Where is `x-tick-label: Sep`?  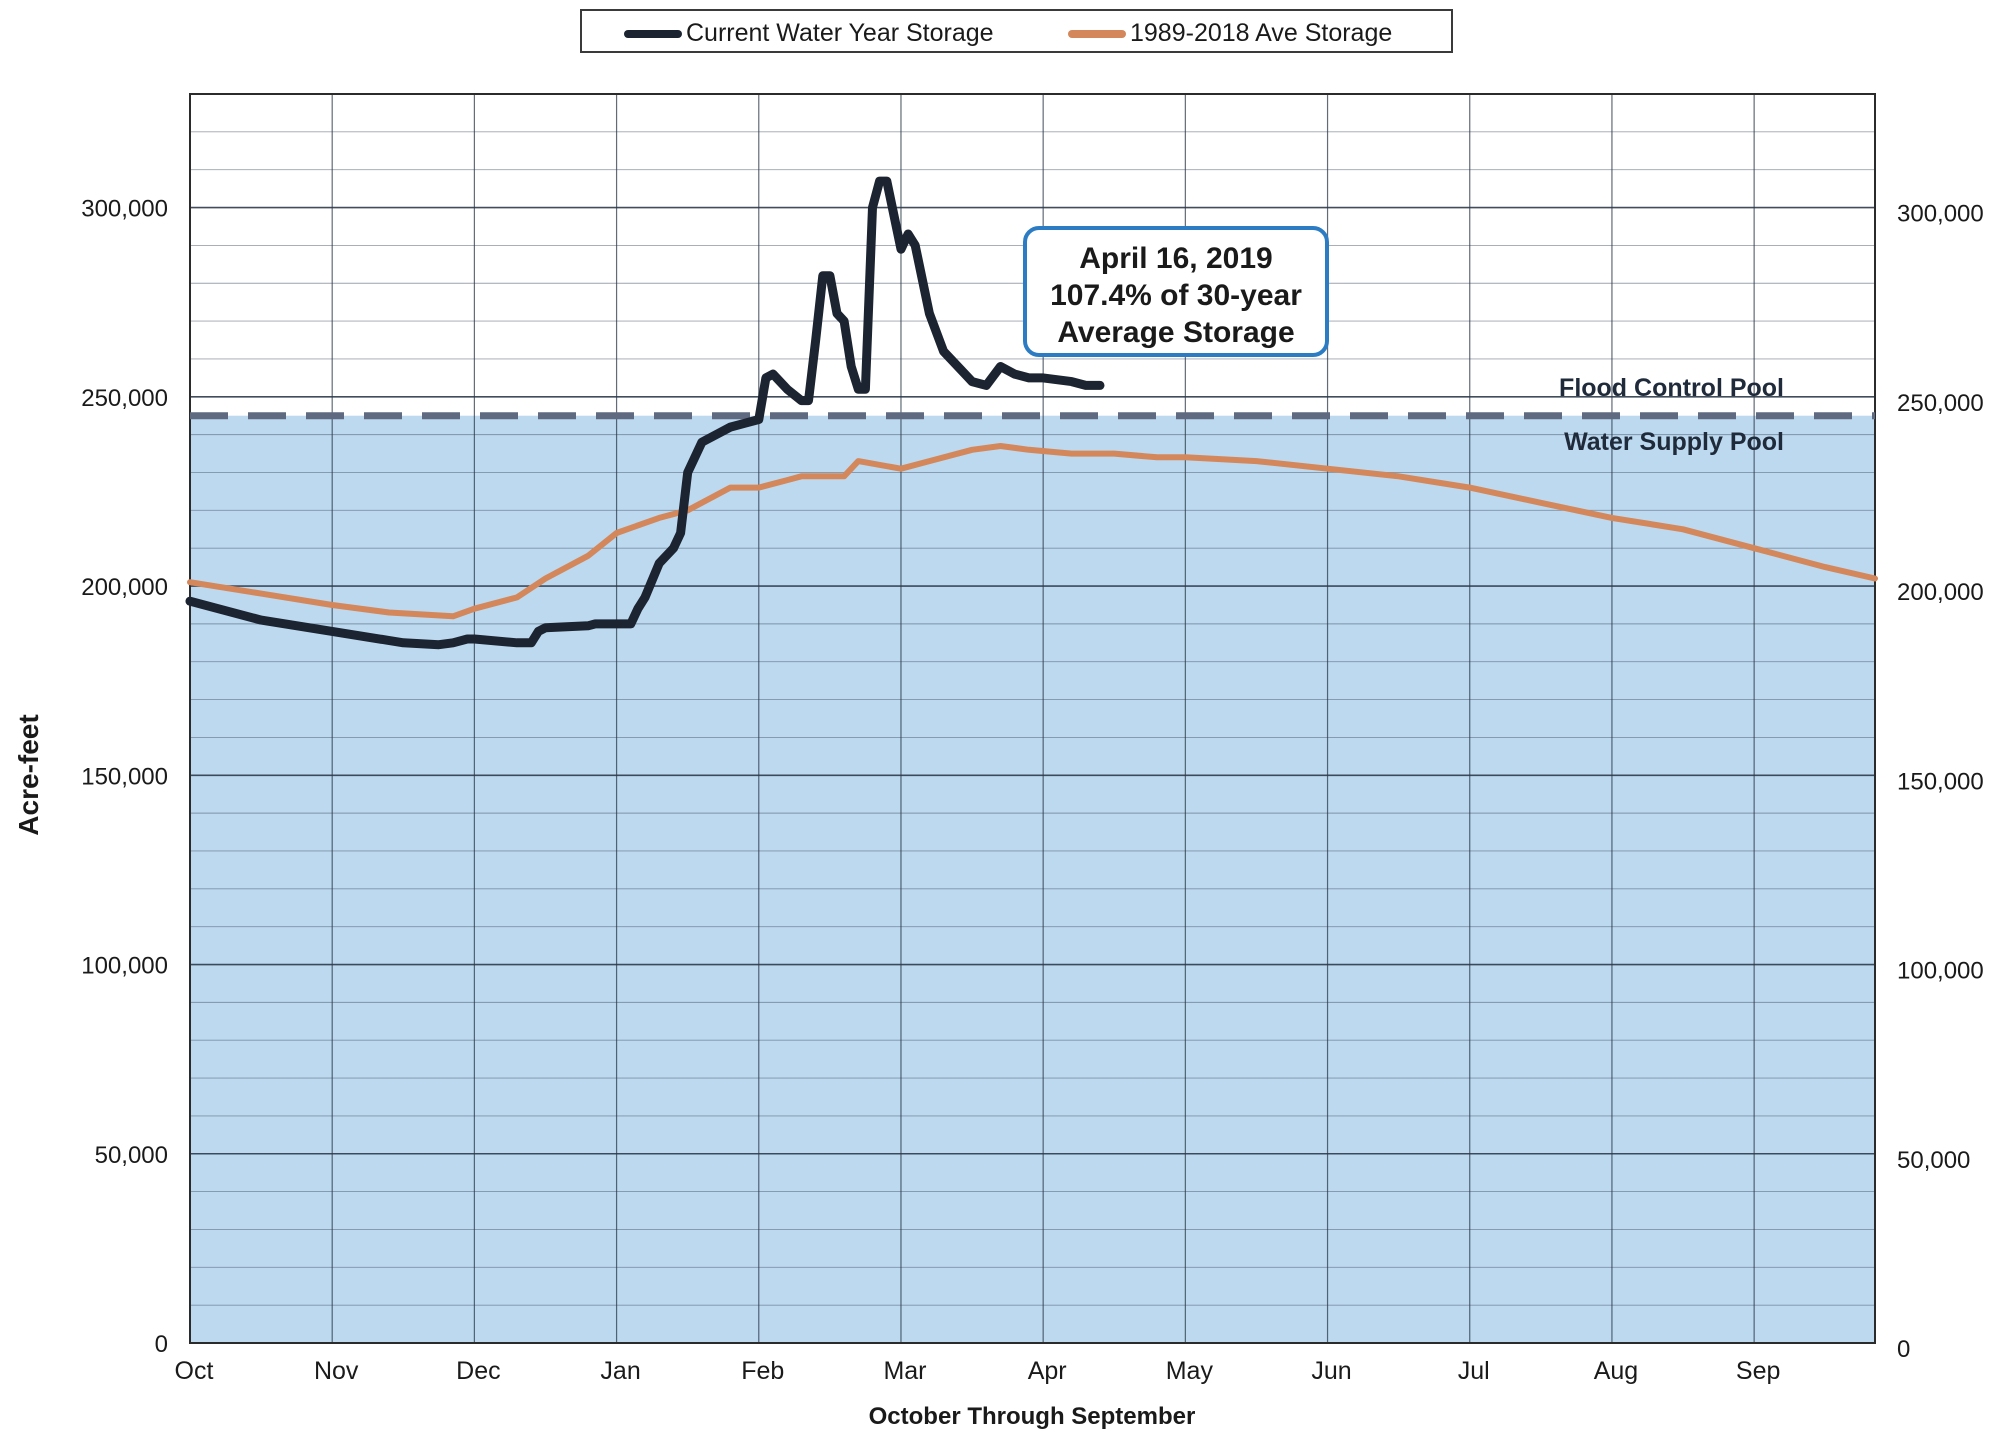 x-tick-label: Sep is located at coordinates (1758, 1371).